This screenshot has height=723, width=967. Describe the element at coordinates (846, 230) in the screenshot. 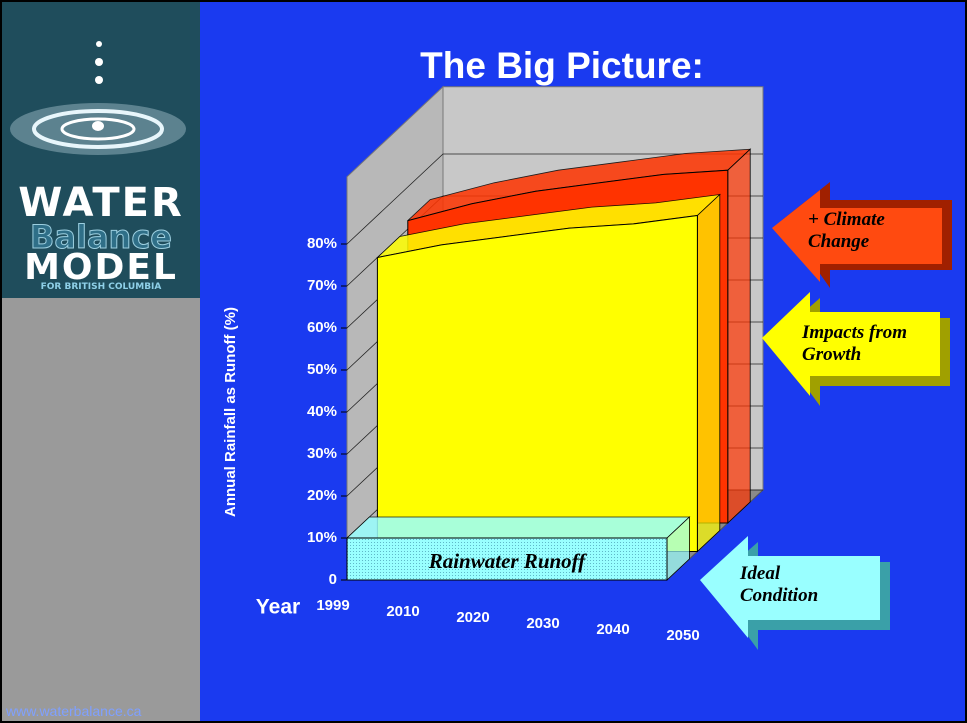

I see `legend-label: + Climate Change` at that location.